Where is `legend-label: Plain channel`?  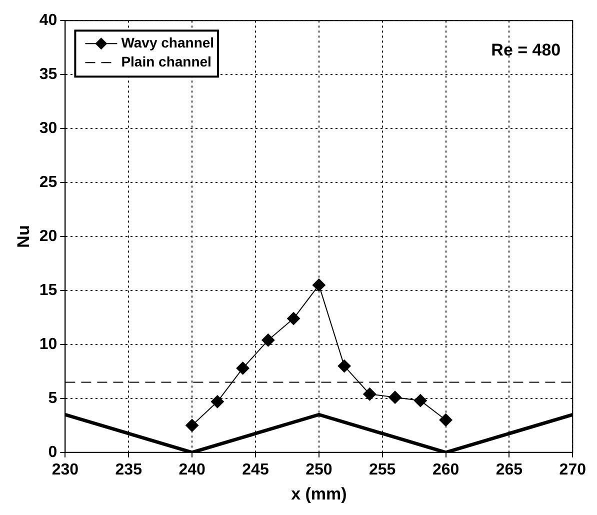 legend-label: Plain channel is located at coordinates (166, 61).